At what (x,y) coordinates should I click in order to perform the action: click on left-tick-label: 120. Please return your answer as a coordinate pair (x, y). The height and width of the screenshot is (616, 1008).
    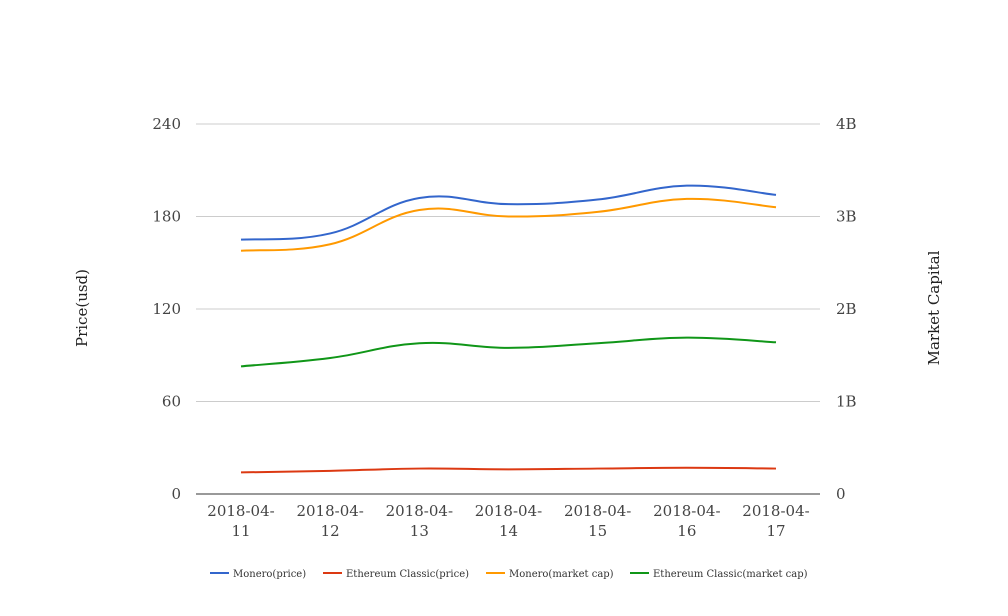
    Looking at the image, I should click on (166, 309).